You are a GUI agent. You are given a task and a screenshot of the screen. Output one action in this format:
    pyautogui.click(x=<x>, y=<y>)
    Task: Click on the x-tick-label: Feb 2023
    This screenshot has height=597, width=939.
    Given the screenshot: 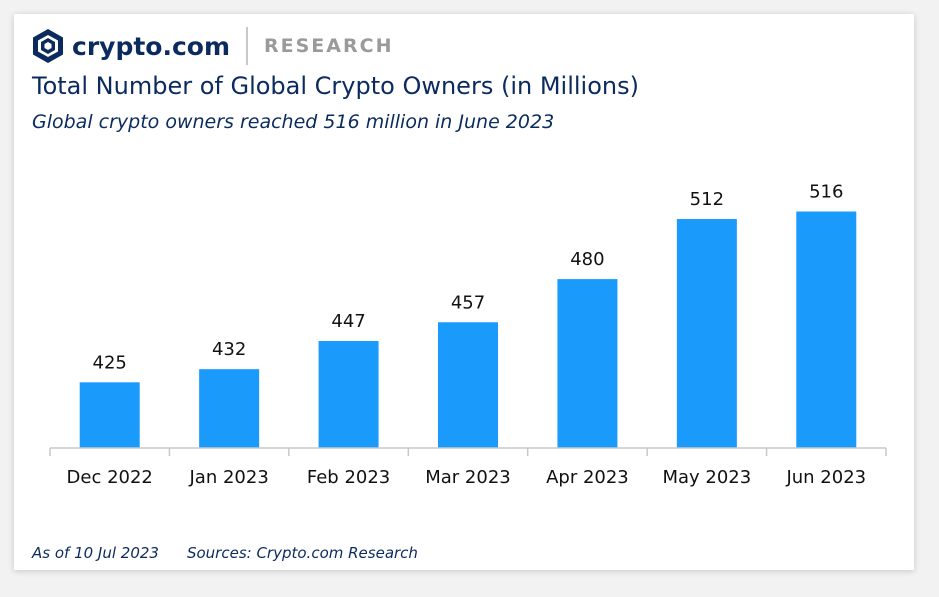 What is the action you would take?
    pyautogui.click(x=348, y=477)
    